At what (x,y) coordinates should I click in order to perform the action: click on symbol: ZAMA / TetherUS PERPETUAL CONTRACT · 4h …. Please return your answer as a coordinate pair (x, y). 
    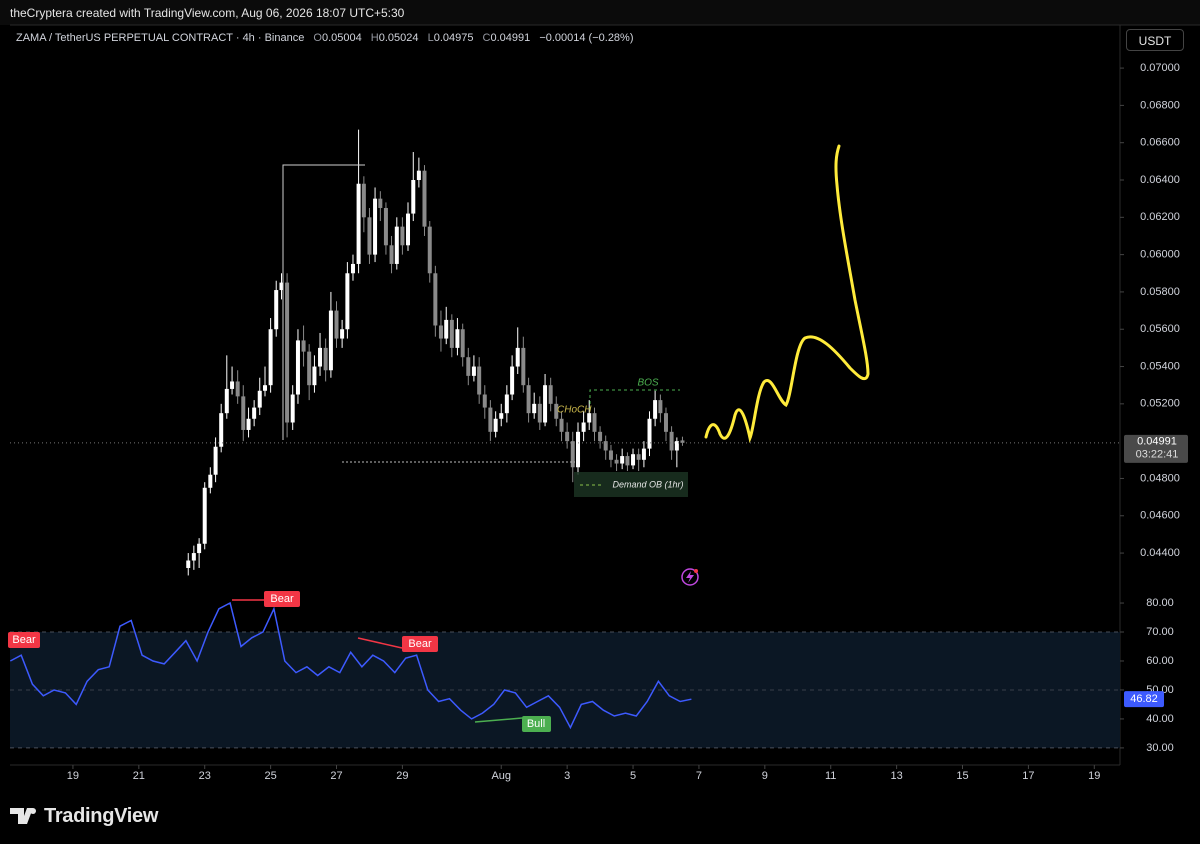
    Looking at the image, I should click on (160, 38).